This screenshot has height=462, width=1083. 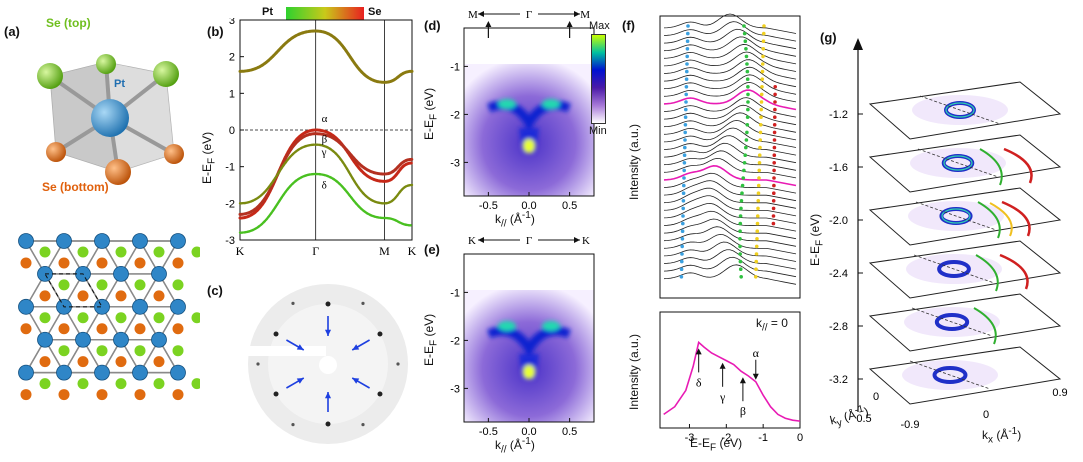 I want to click on kx-tick-label: 0.9, so click(x=1059, y=393).